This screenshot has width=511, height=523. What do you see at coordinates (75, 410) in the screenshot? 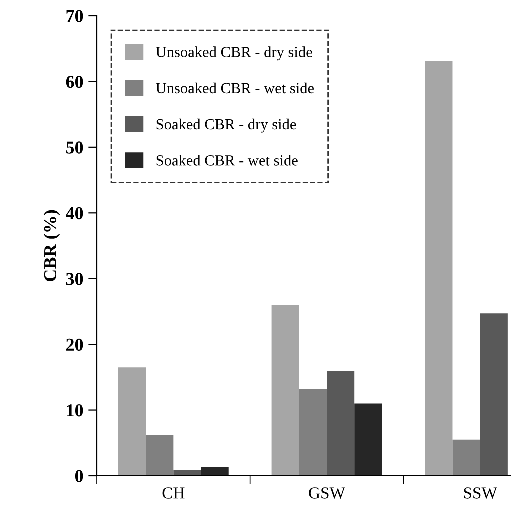
I see `y-tick-label: 10` at bounding box center [75, 410].